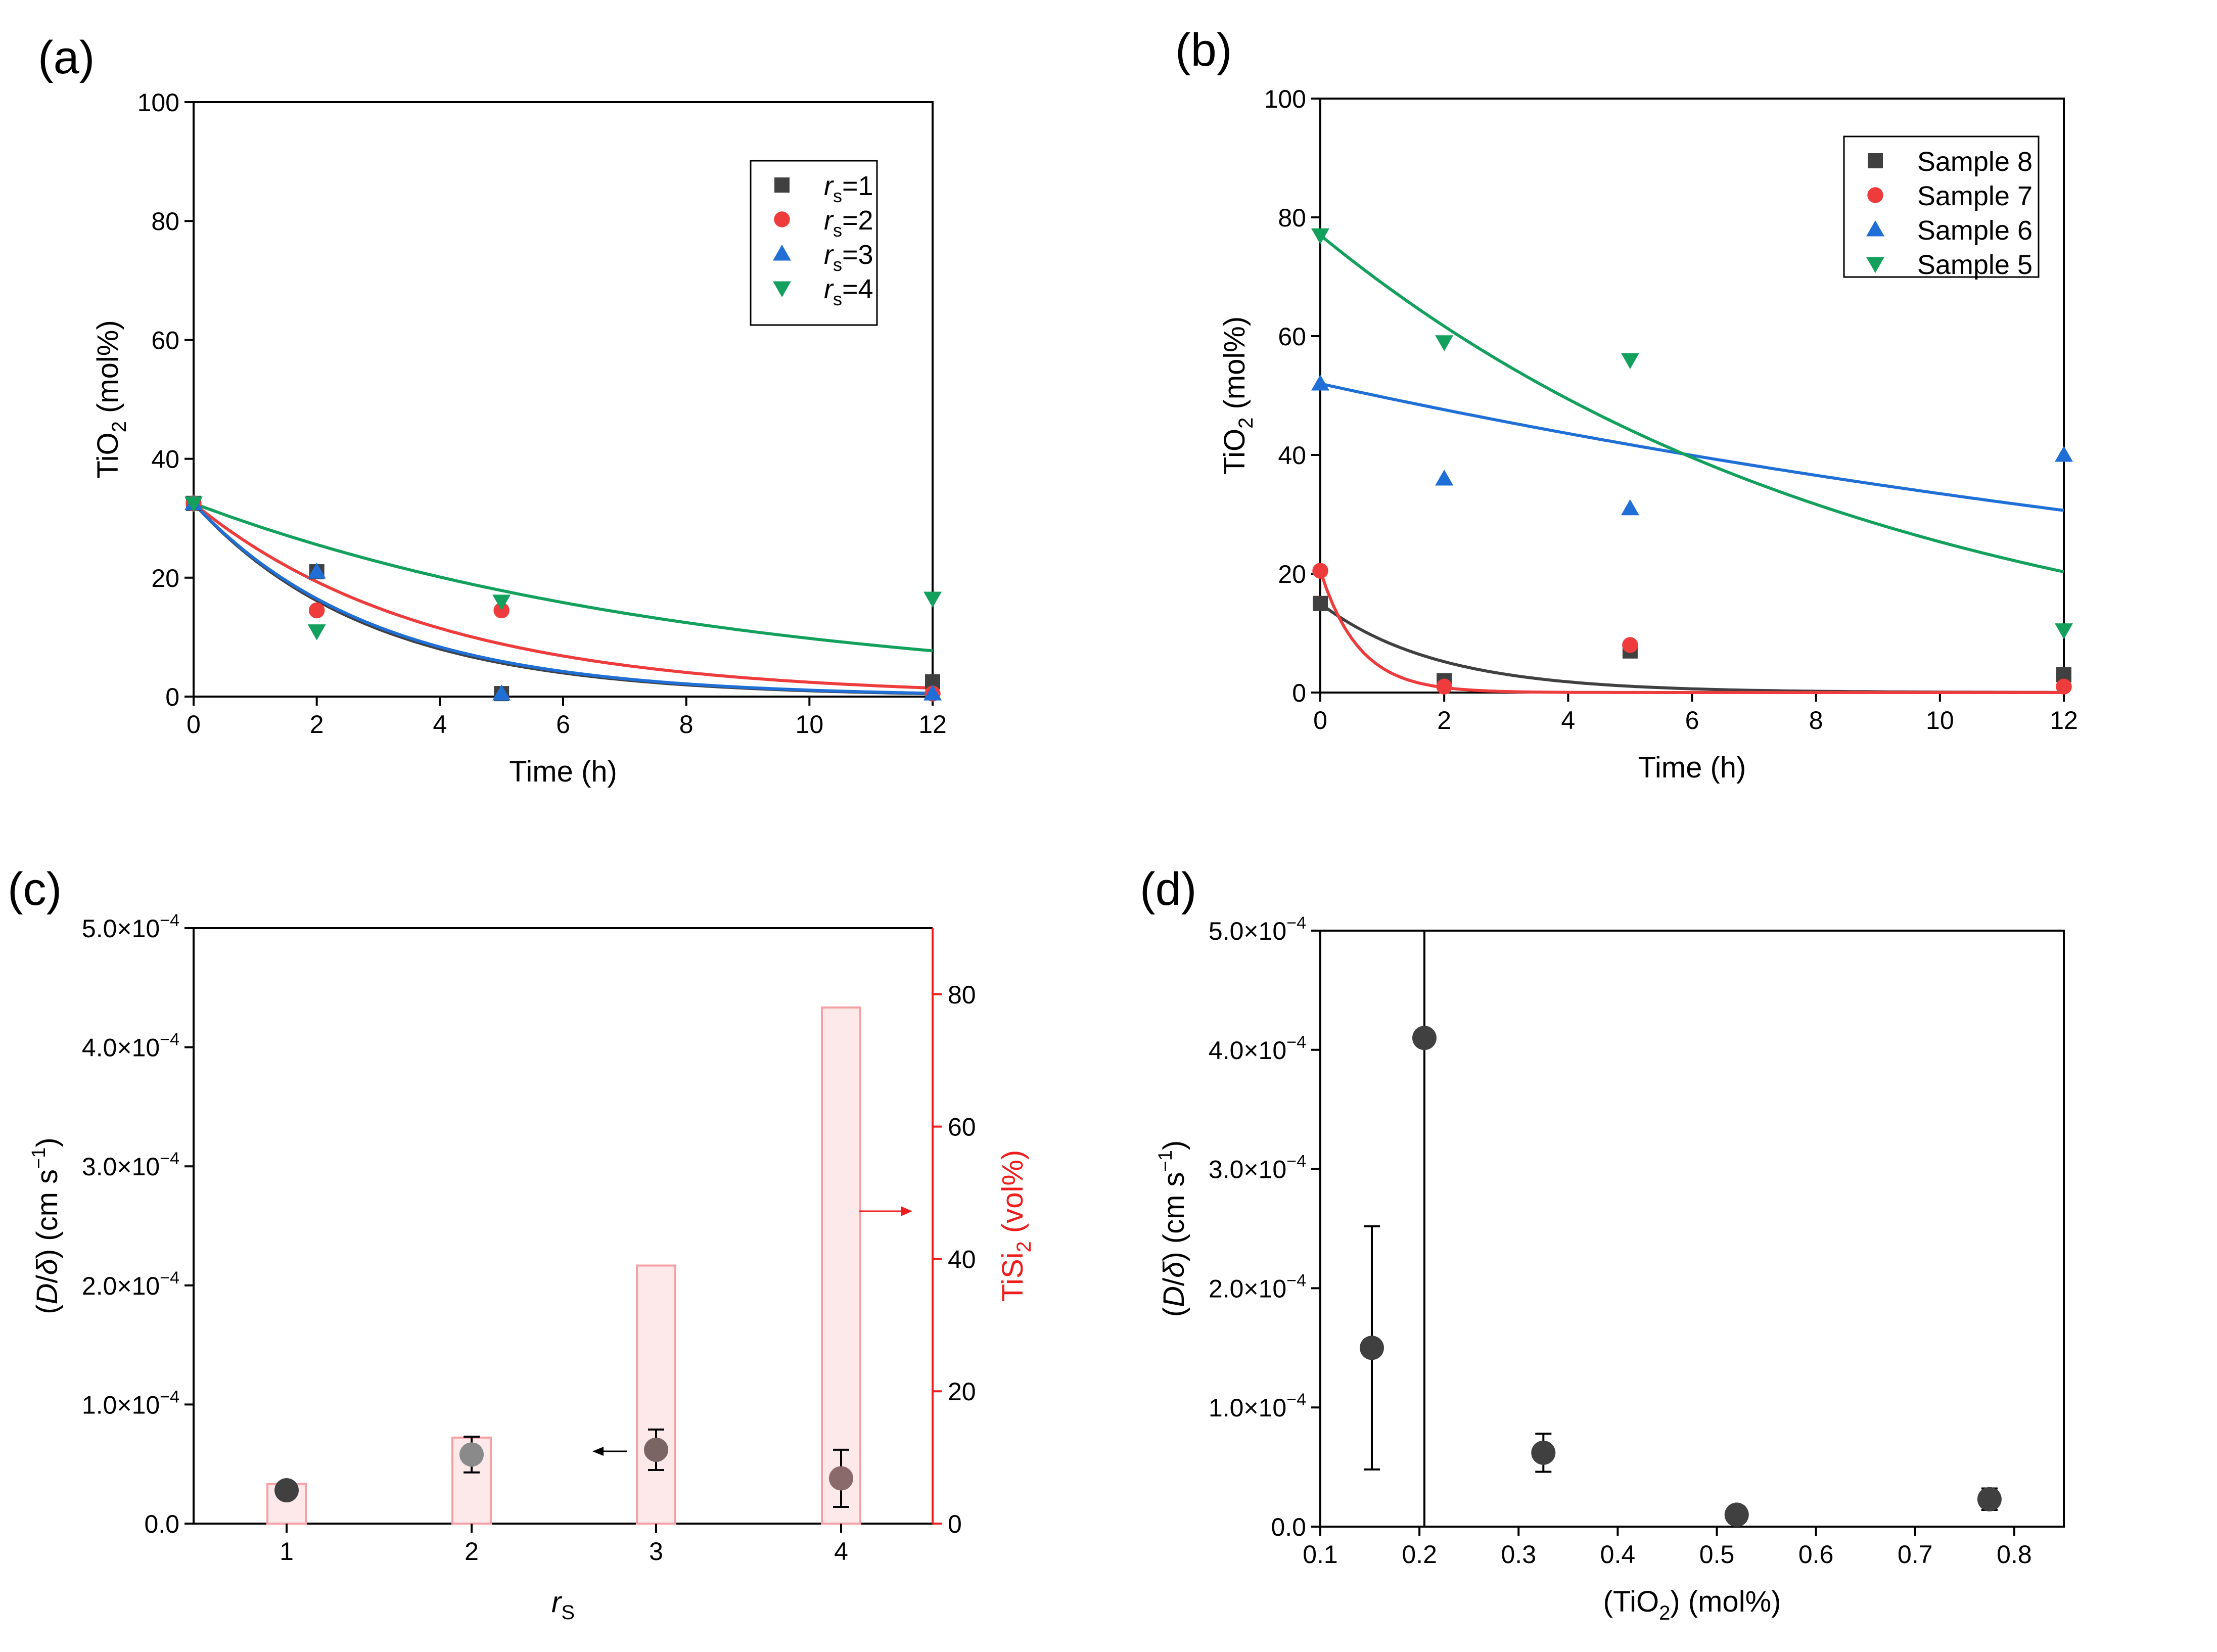 Image resolution: width=2217 pixels, height=1652 pixels. I want to click on panel-c-panel-label: (c), so click(35, 889).